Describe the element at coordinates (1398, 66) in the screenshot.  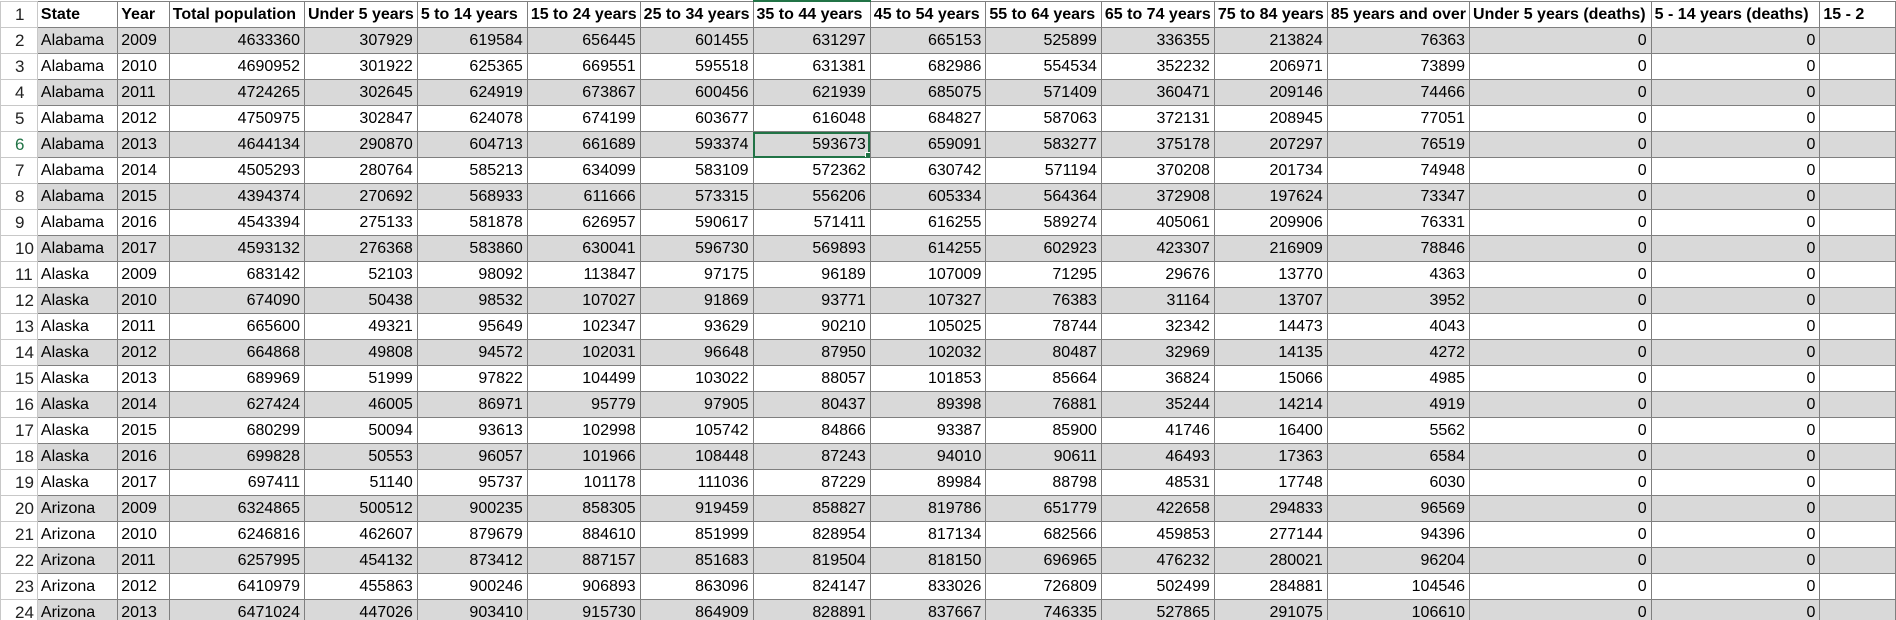
I see `value-cell: 73899` at that location.